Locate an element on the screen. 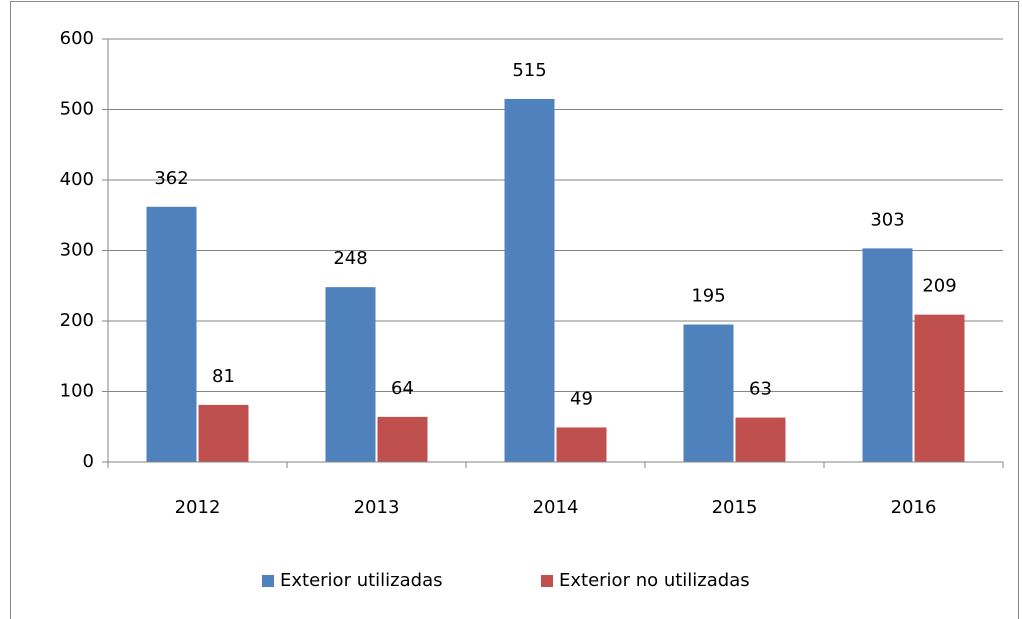 This screenshot has width=1022, height=619. y-tick-label: 400 is located at coordinates (77, 179).